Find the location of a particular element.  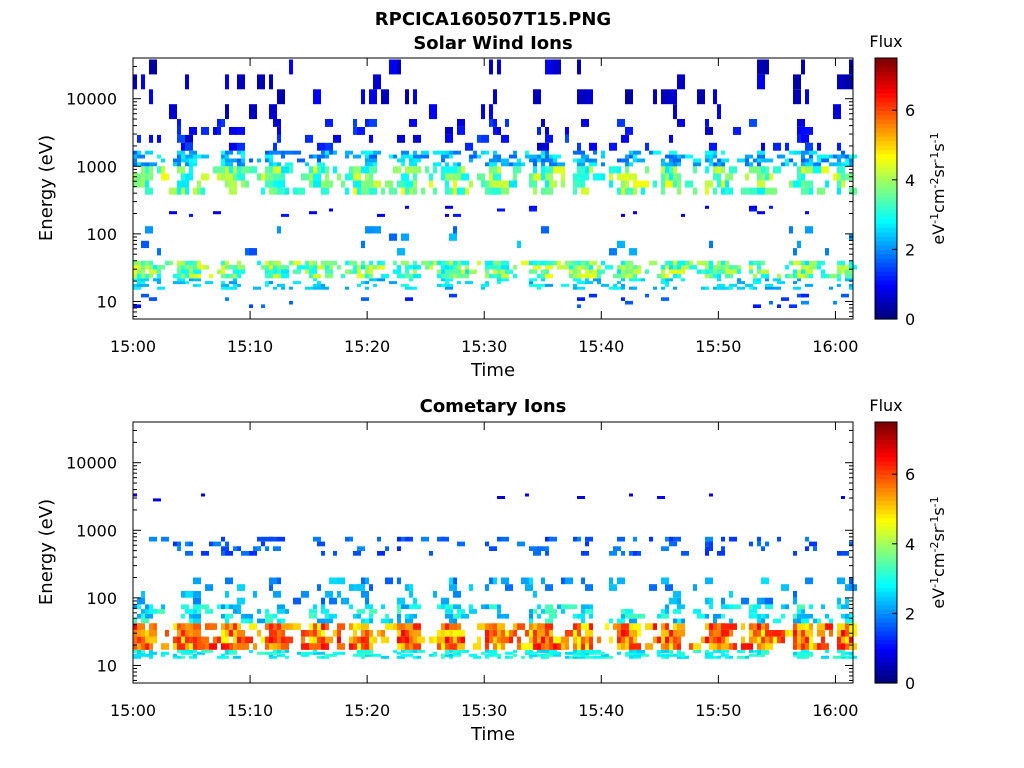

y-tick-label: 1000 is located at coordinates (96, 530).